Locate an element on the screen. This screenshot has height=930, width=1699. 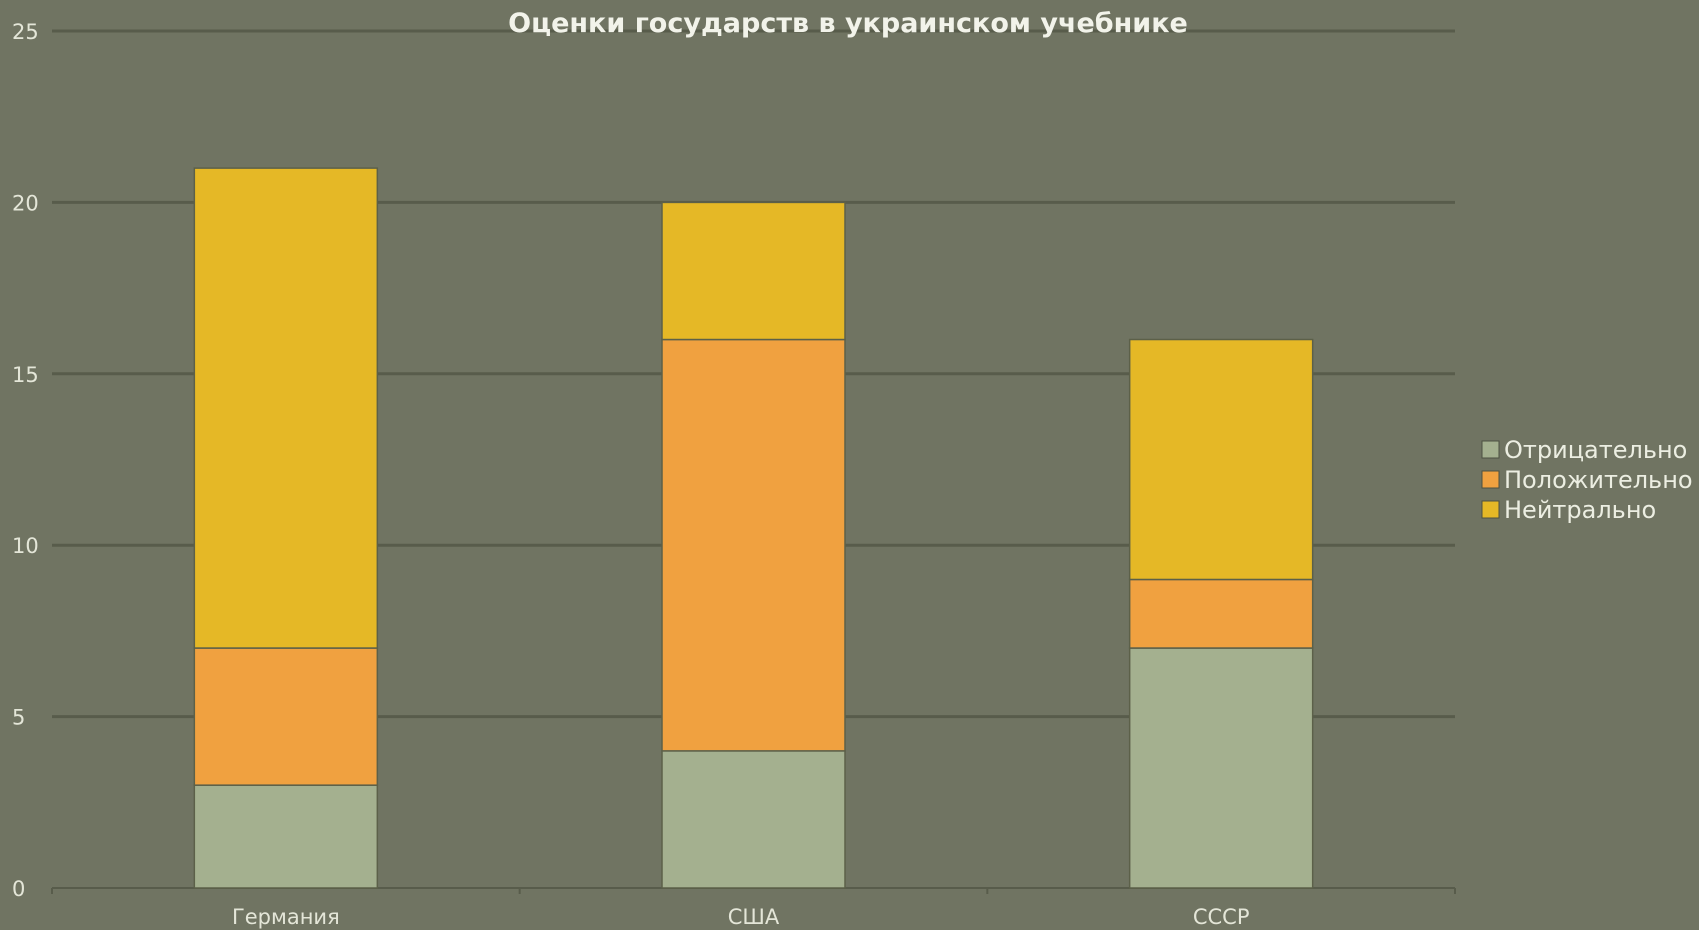
y-tick-label: 10 is located at coordinates (25, 546).